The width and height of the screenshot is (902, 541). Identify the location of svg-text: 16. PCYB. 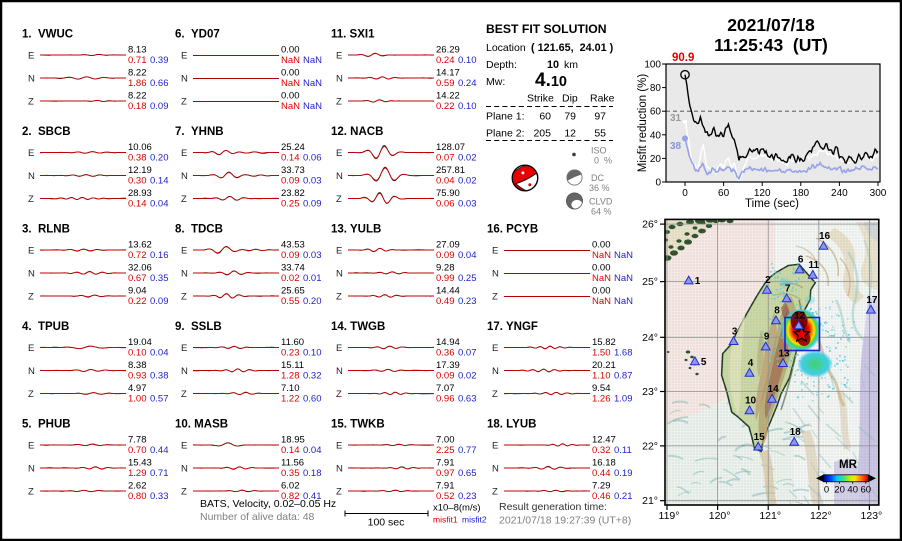
(512, 230).